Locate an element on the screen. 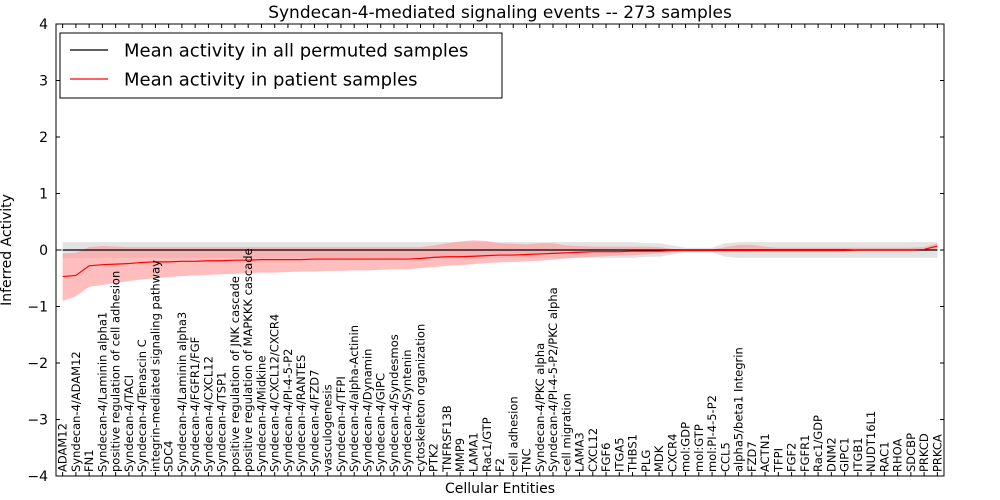 This screenshot has height=500, width=1000. x-tick-label: FGFR1 is located at coordinates (805, 453).